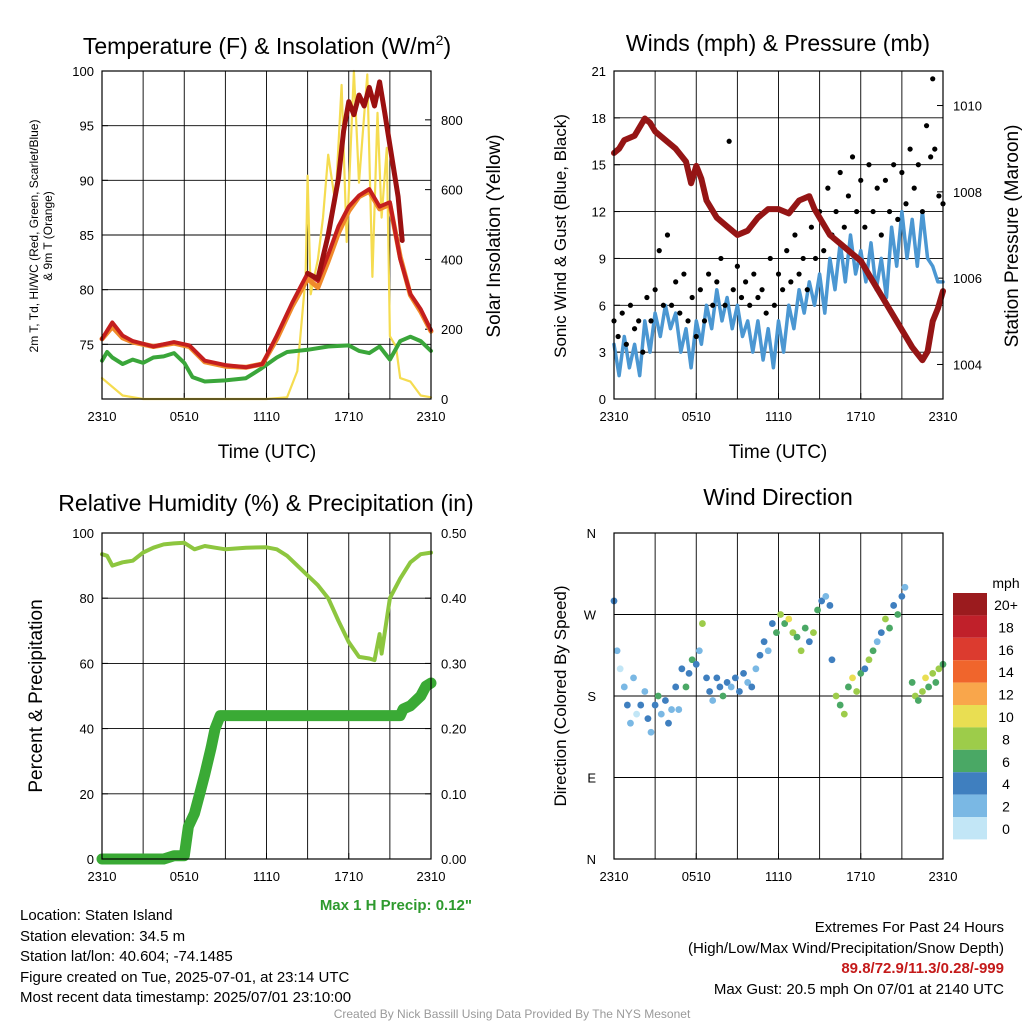 The image size is (1024, 1024). Describe the element at coordinates (860, 876) in the screenshot. I see `direction-xtick-label: 1710` at that location.